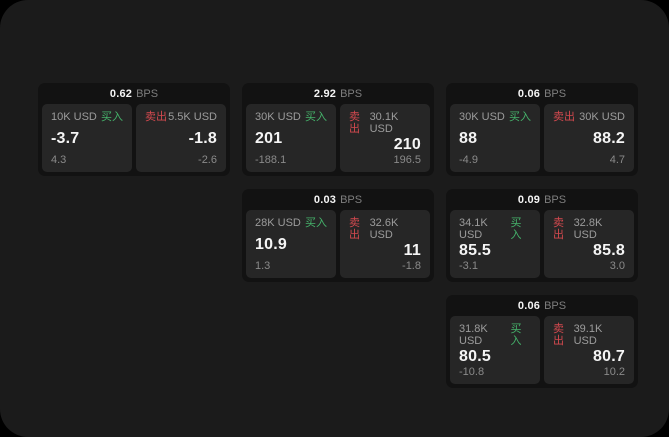  I want to click on tile-top: 31.8K USD 买入, so click(495, 335).